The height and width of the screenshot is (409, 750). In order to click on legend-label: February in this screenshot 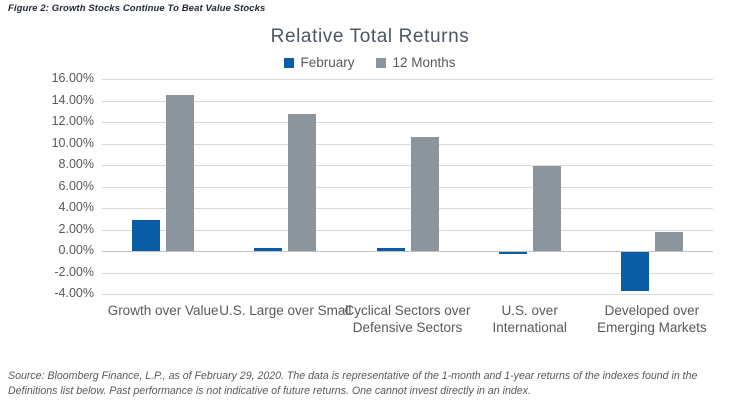, I will do `click(327, 62)`.